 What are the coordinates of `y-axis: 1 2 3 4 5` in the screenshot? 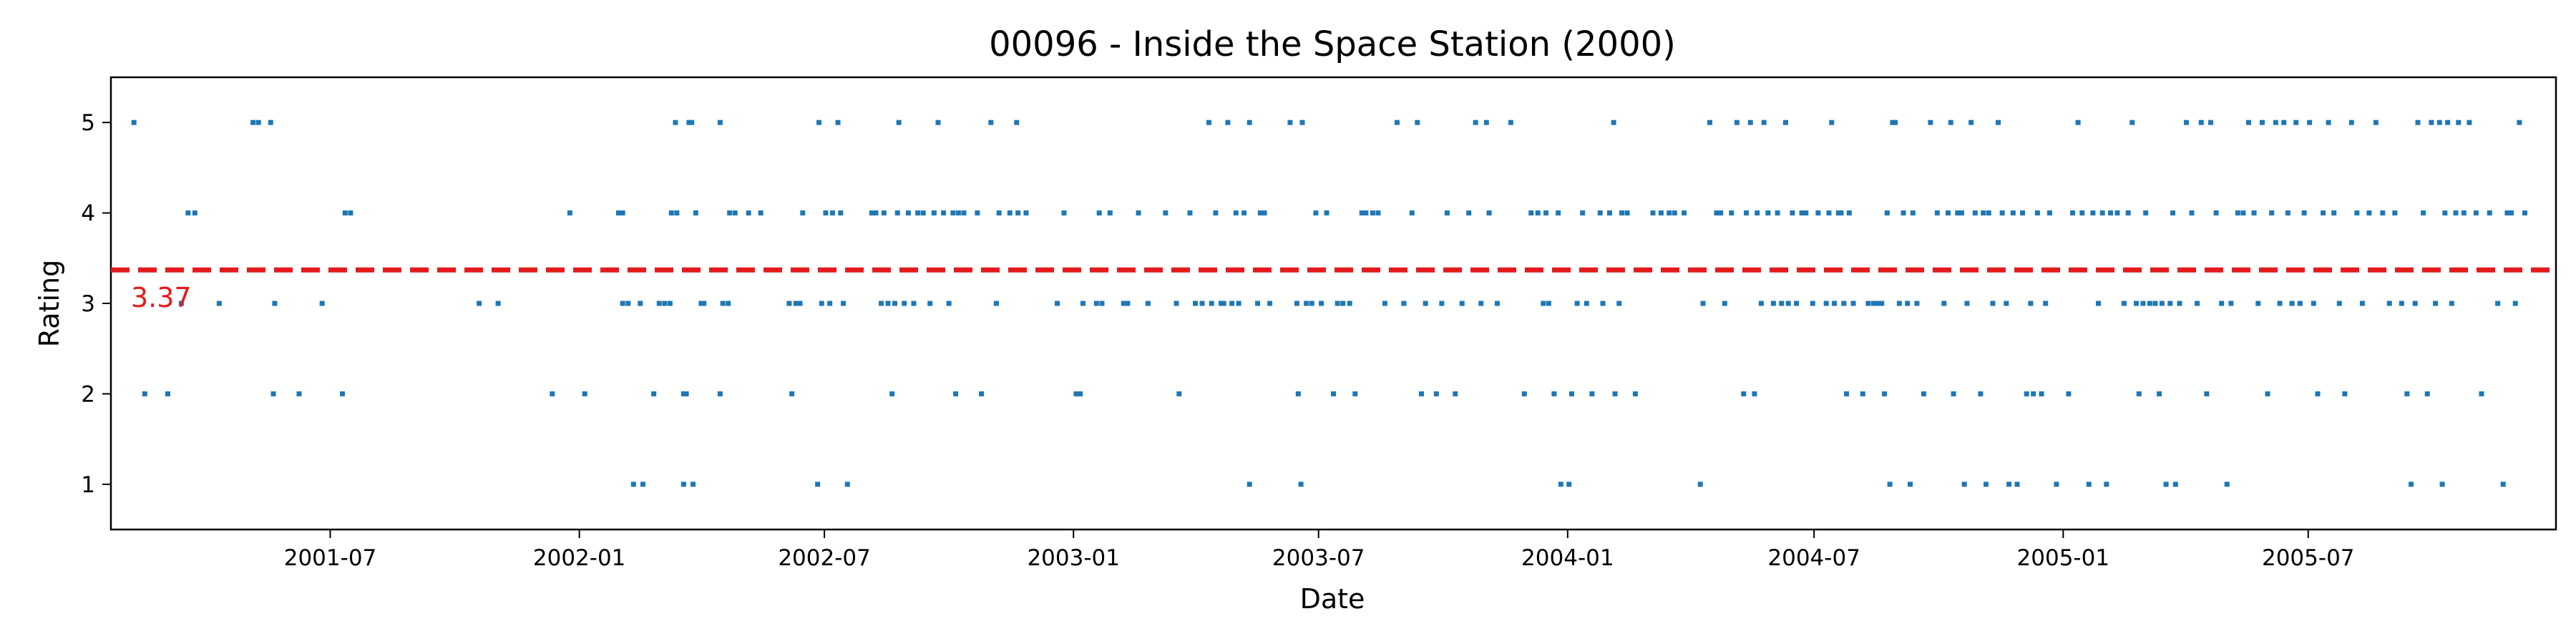 It's located at (96, 304).